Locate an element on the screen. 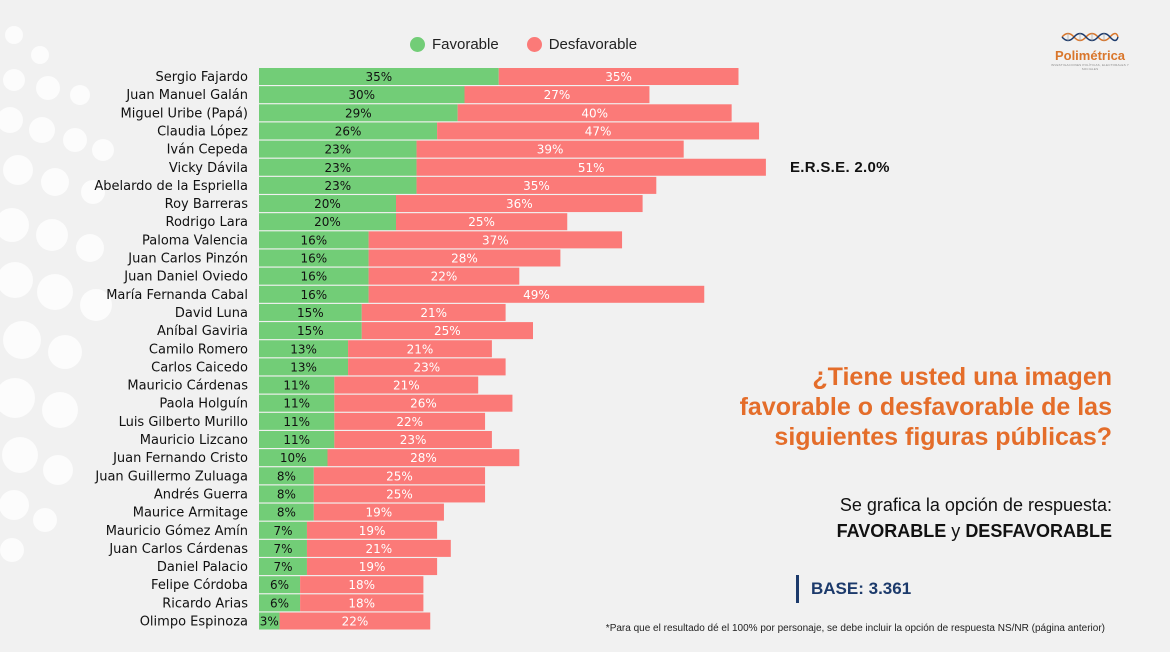 The image size is (1170, 652). legend-swatch-desfavorable is located at coordinates (534, 44).